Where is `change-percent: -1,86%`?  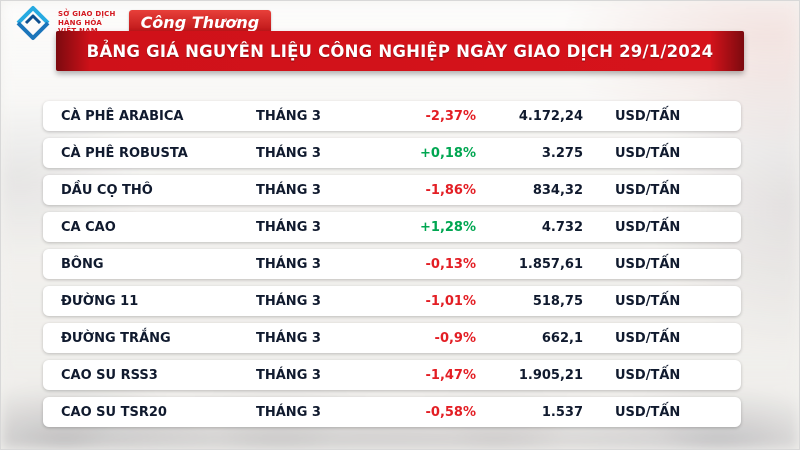
change-percent: -1,86% is located at coordinates (451, 190).